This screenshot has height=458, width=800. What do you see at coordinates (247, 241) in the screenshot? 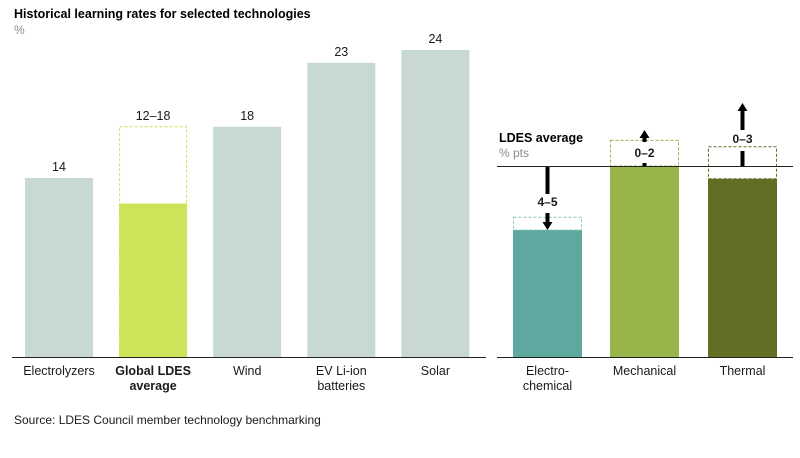
I see `bar-wind` at bounding box center [247, 241].